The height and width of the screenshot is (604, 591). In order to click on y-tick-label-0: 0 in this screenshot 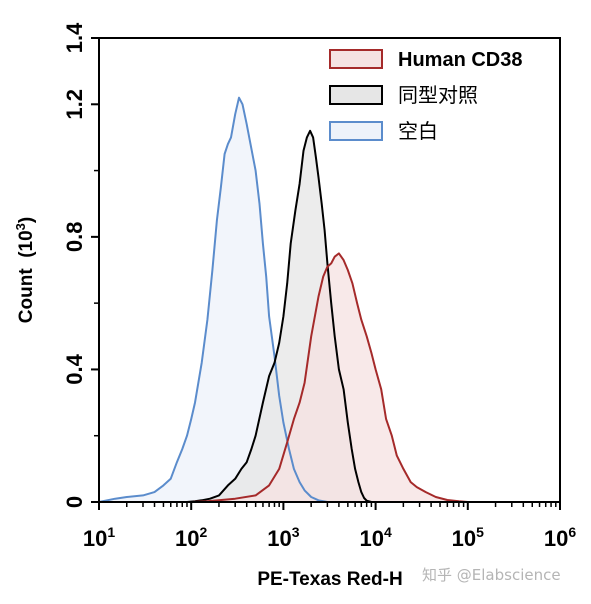, I will do `click(74, 502)`.